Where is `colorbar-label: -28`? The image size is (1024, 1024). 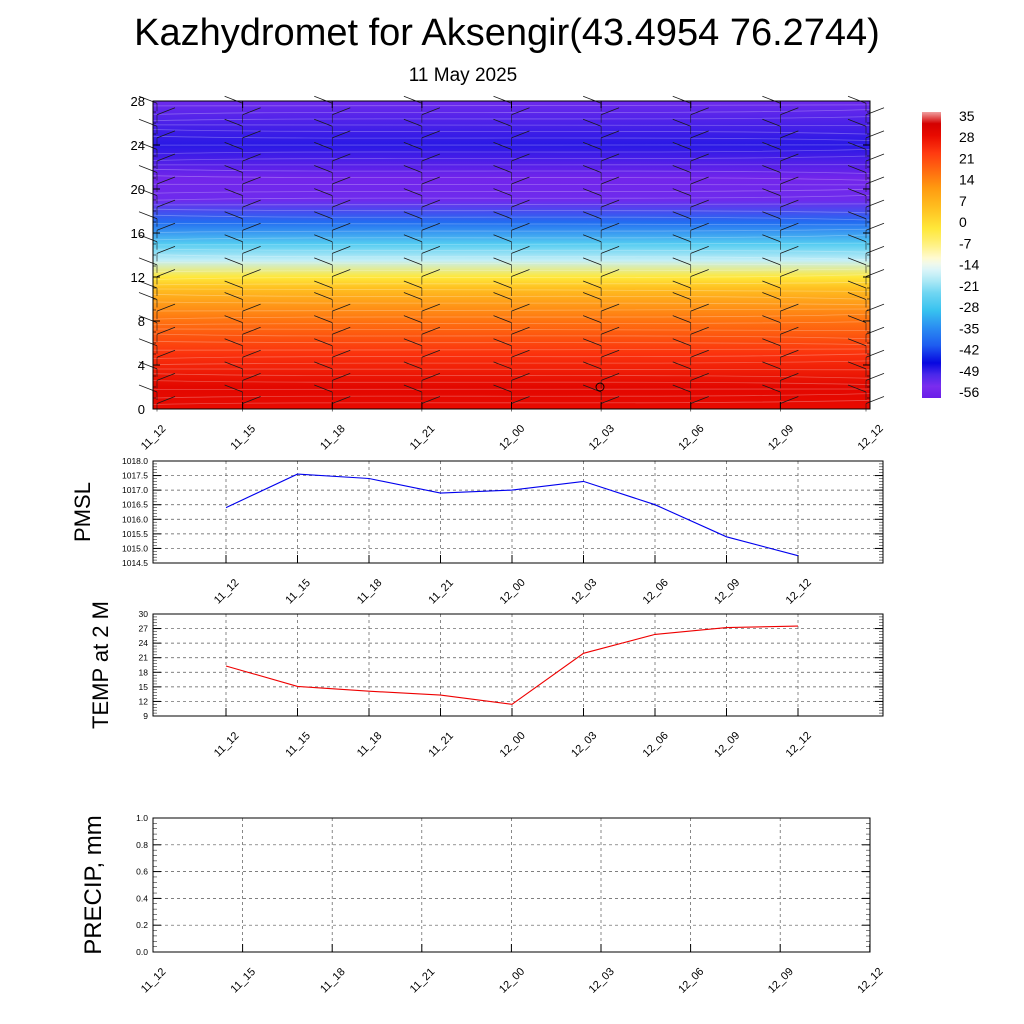
colorbar-label: -28 is located at coordinates (969, 307).